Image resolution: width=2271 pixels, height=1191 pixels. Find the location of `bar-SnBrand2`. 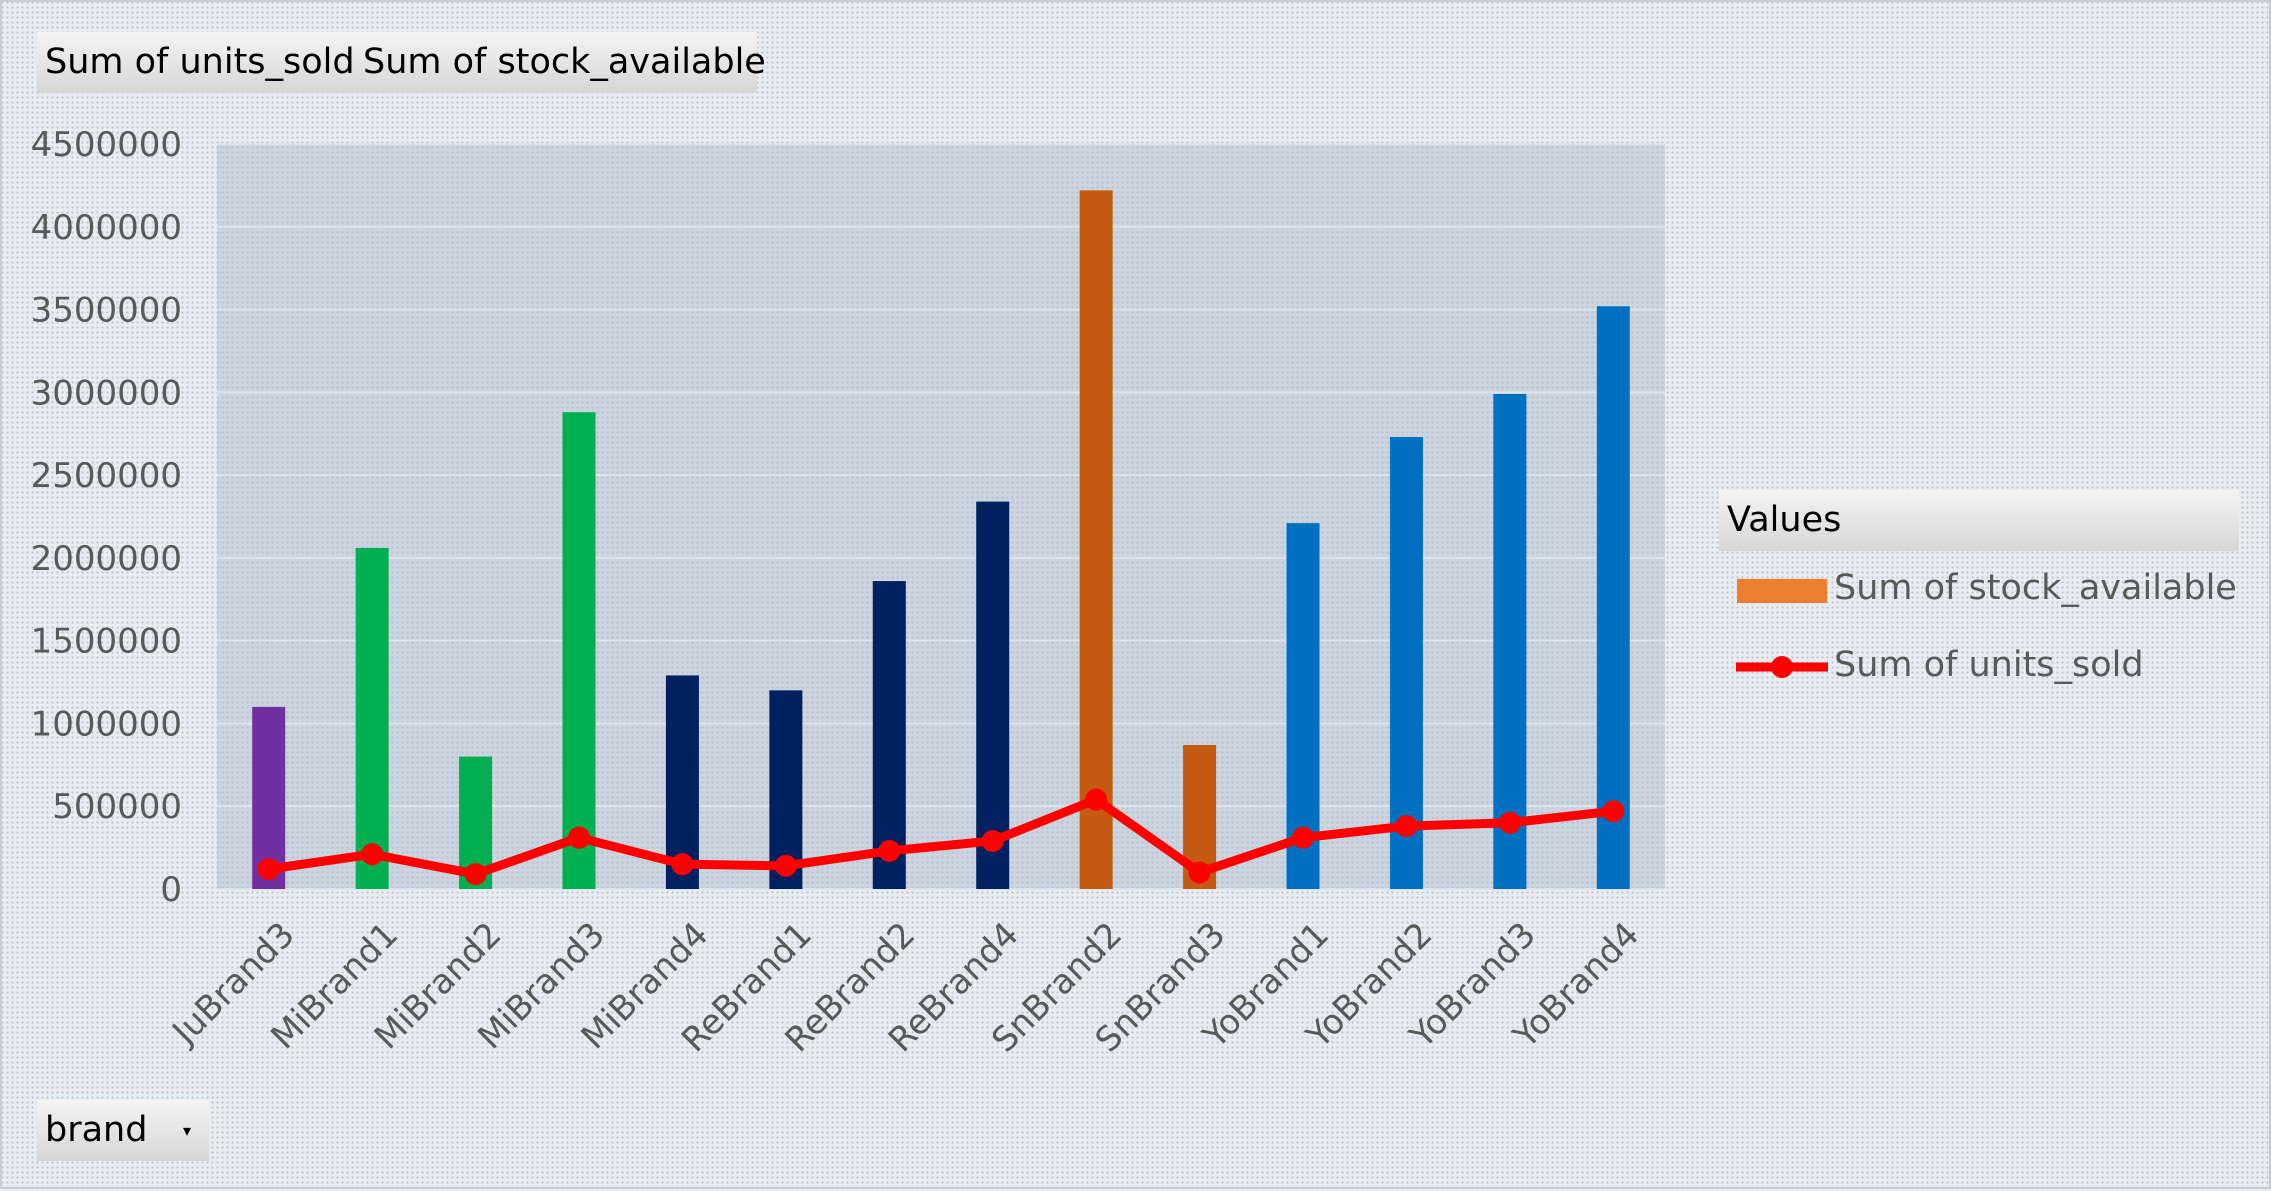

bar-SnBrand2 is located at coordinates (1096, 539).